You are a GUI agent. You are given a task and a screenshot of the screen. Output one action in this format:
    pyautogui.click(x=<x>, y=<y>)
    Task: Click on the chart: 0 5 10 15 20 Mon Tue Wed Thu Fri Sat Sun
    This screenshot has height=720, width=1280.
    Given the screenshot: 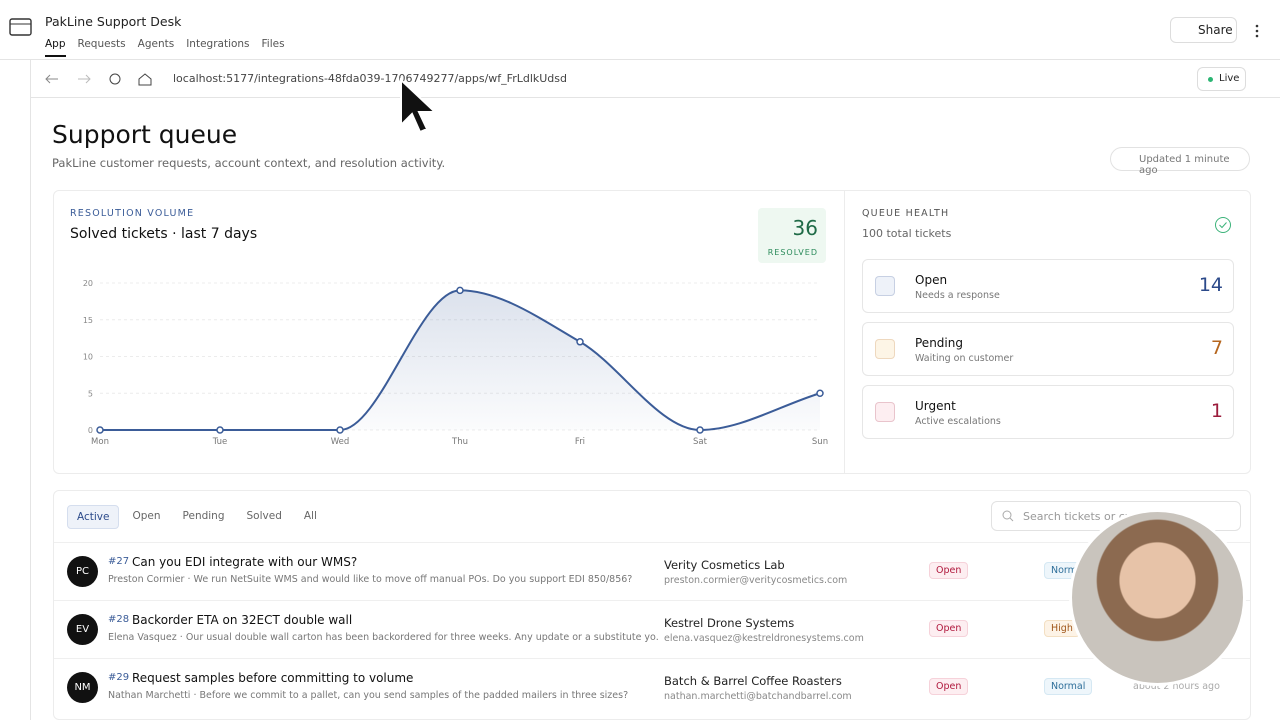 What is the action you would take?
    pyautogui.click(x=455, y=363)
    